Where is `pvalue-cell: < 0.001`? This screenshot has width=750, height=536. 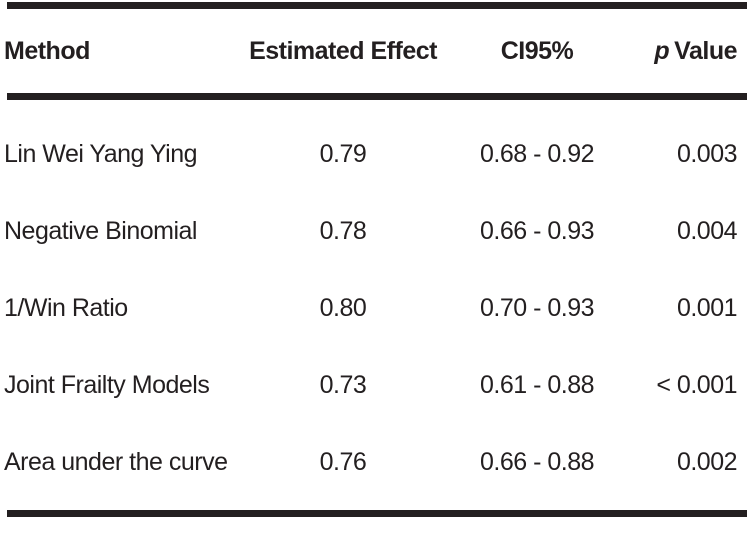 pvalue-cell: < 0.001 is located at coordinates (696, 385).